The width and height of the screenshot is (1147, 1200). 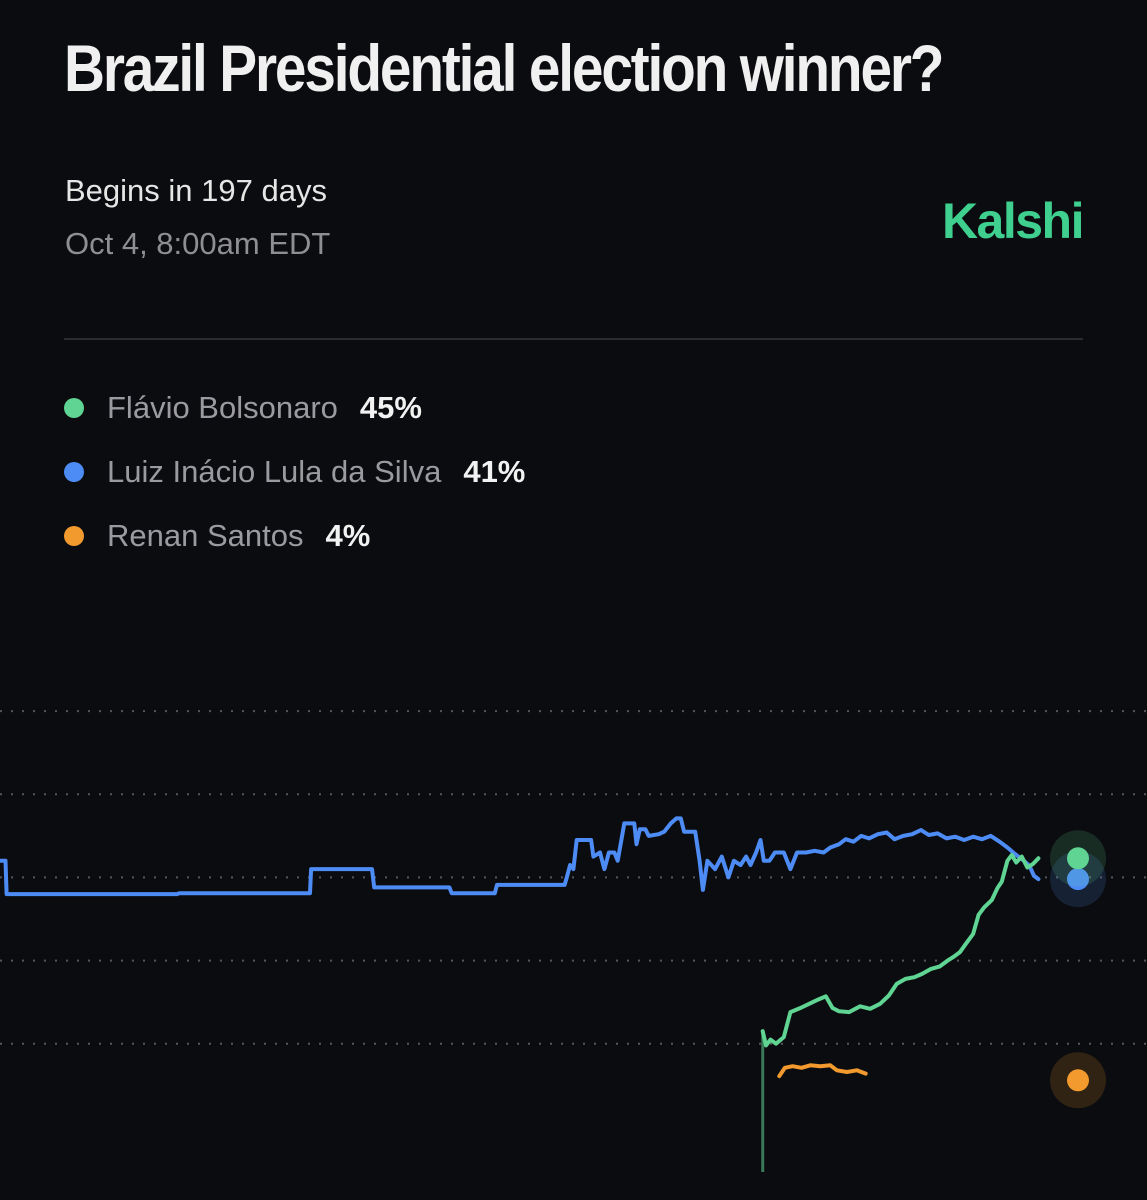 What do you see at coordinates (348, 535) in the screenshot?
I see `legend-value: 4%` at bounding box center [348, 535].